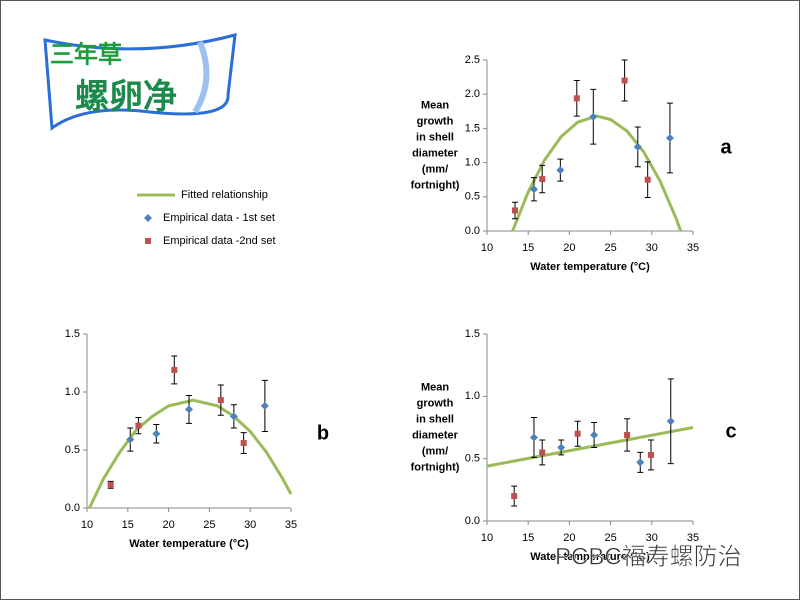 The image size is (800, 600). I want to click on logo-frame, so click(140, 81).